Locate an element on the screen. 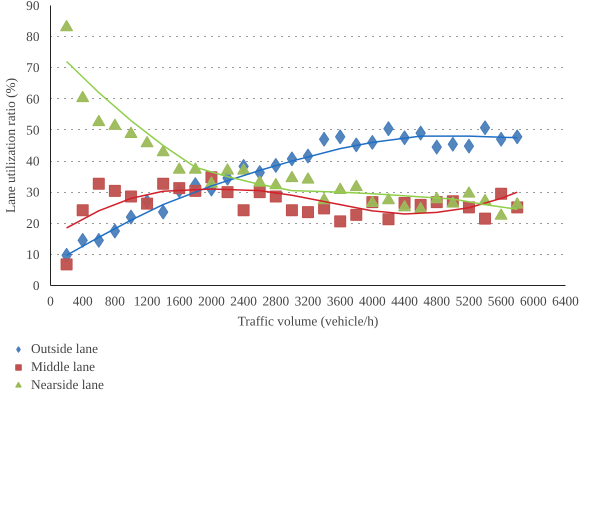 The image size is (610, 506). x-tick-label: 3600 is located at coordinates (340, 301).